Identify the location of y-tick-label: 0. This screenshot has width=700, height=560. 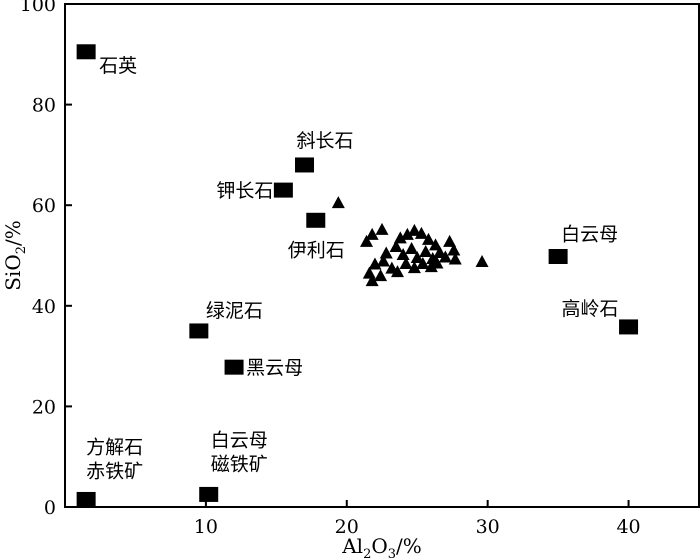
(50, 508).